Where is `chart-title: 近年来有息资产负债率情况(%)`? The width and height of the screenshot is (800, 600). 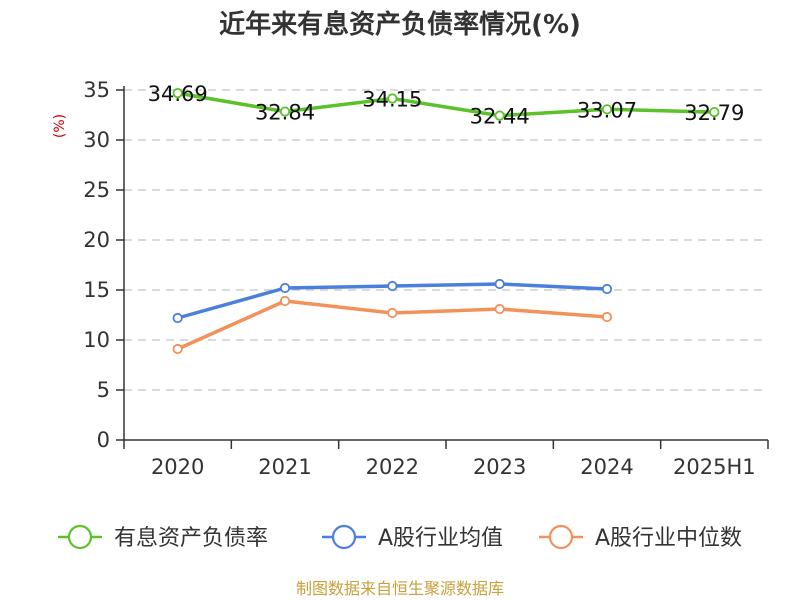 chart-title: 近年来有息资产负债率情况(%) is located at coordinates (400, 24).